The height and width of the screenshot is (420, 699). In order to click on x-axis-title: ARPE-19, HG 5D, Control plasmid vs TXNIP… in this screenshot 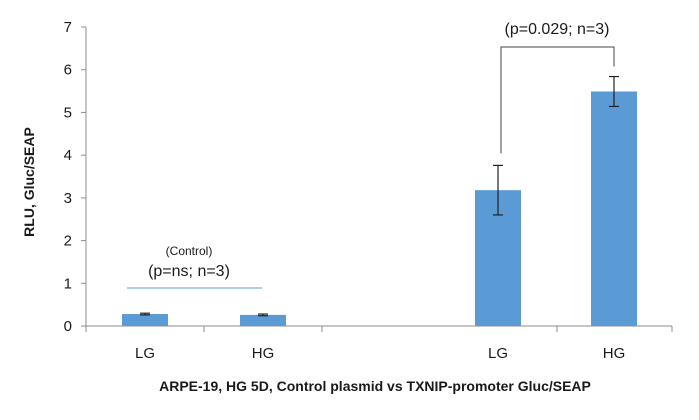, I will do `click(375, 386)`.